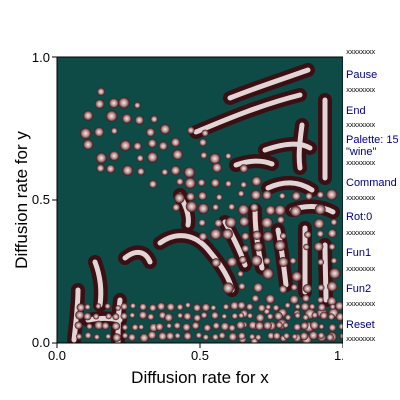 This screenshot has height=400, width=400. What do you see at coordinates (371, 183) in the screenshot?
I see `command-button: Command` at bounding box center [371, 183].